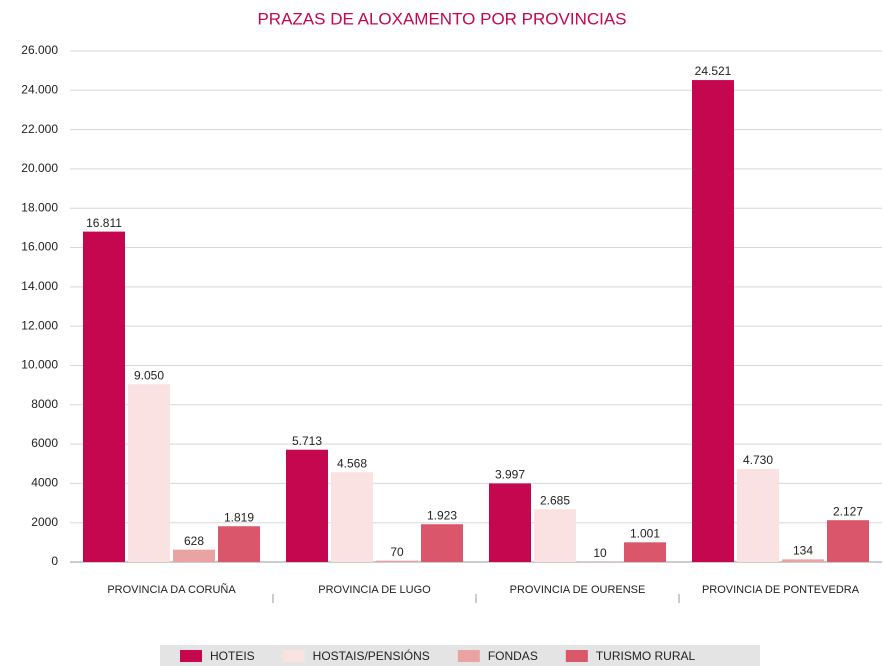  Describe the element at coordinates (371, 655) in the screenshot. I see `legend-label: HOSTAIS/PENSIÓNS` at that location.